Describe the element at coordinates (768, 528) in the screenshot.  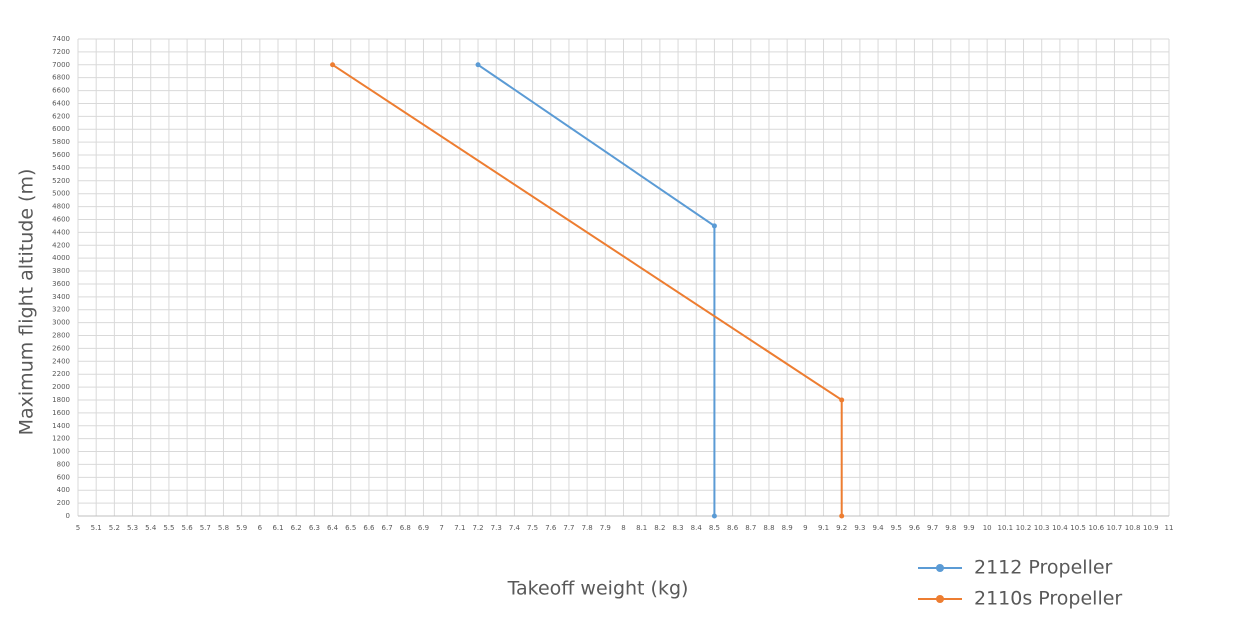
I see `x-tick-label: 8.8` at that location.